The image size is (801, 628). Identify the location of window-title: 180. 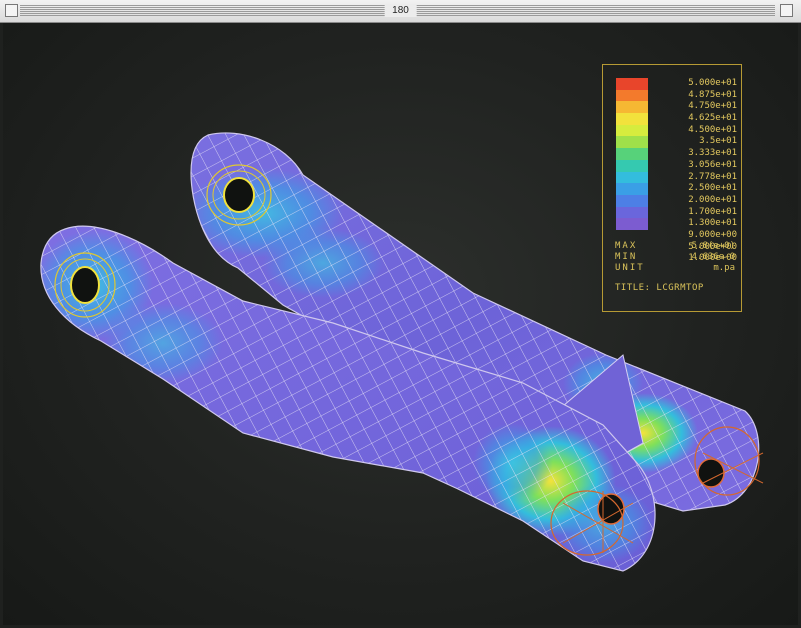
(400, 10).